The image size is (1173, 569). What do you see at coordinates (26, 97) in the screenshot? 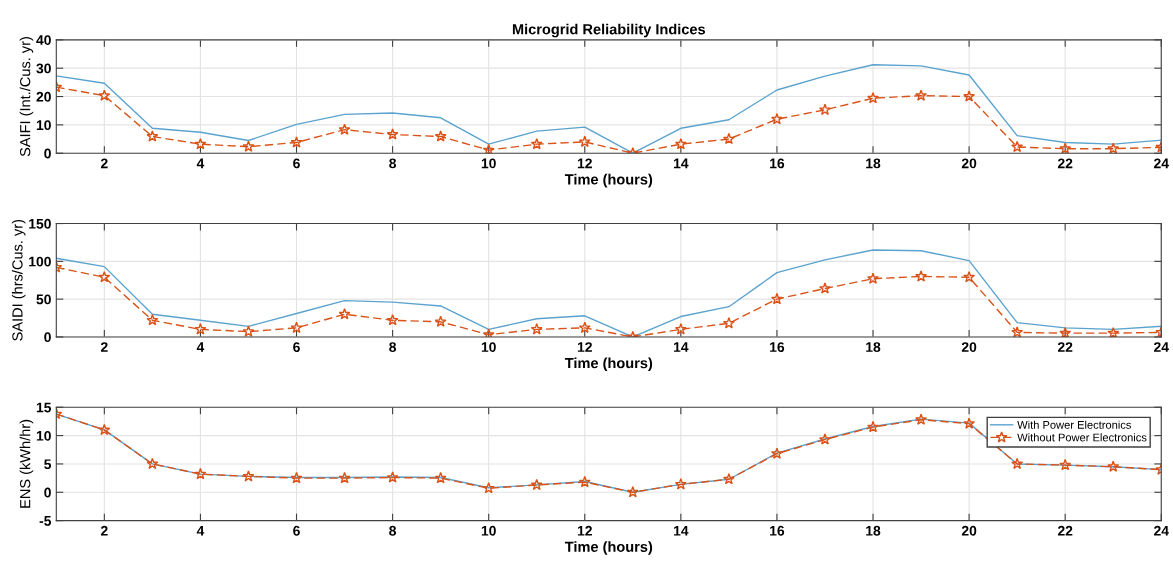
I see `y-axis-title: SAIFI (Int./Cus. yr)` at bounding box center [26, 97].